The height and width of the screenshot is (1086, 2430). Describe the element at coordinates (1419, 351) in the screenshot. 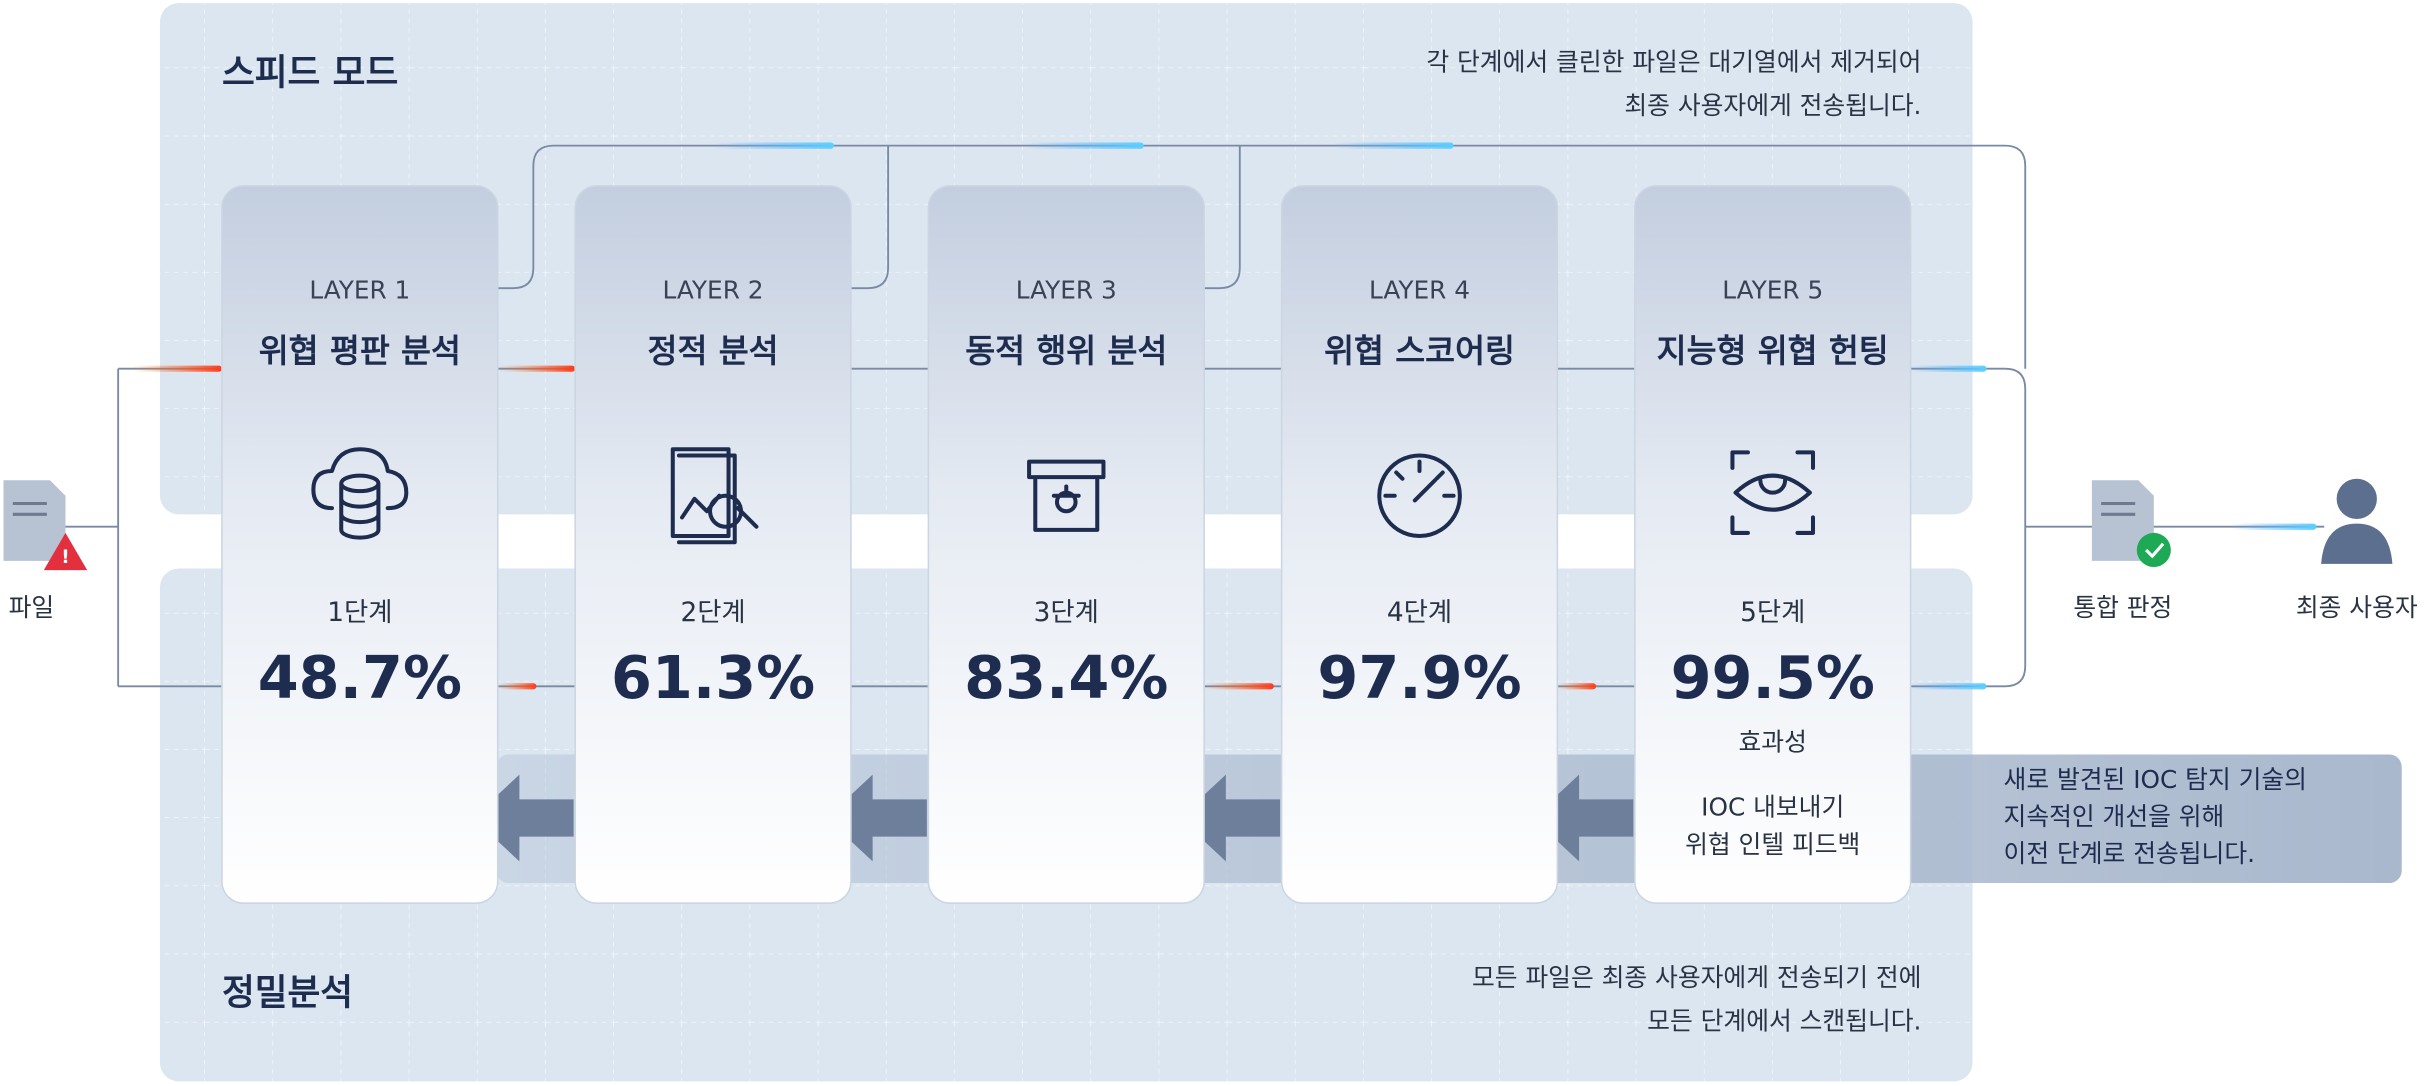

I see `layer-name: 위협 스코어링` at that location.